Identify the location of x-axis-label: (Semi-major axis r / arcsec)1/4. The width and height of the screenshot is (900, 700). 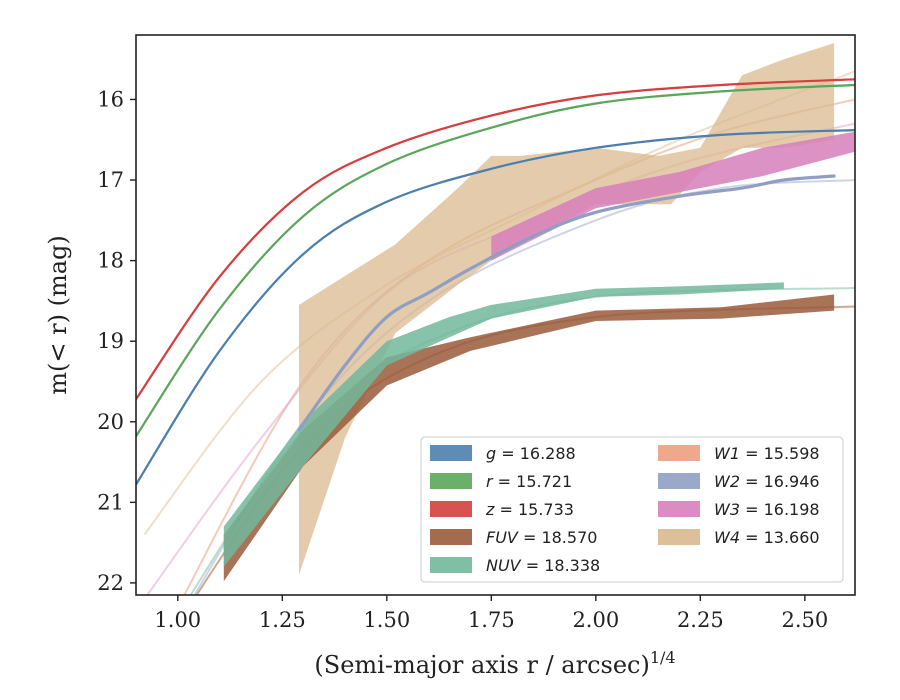
(494, 663).